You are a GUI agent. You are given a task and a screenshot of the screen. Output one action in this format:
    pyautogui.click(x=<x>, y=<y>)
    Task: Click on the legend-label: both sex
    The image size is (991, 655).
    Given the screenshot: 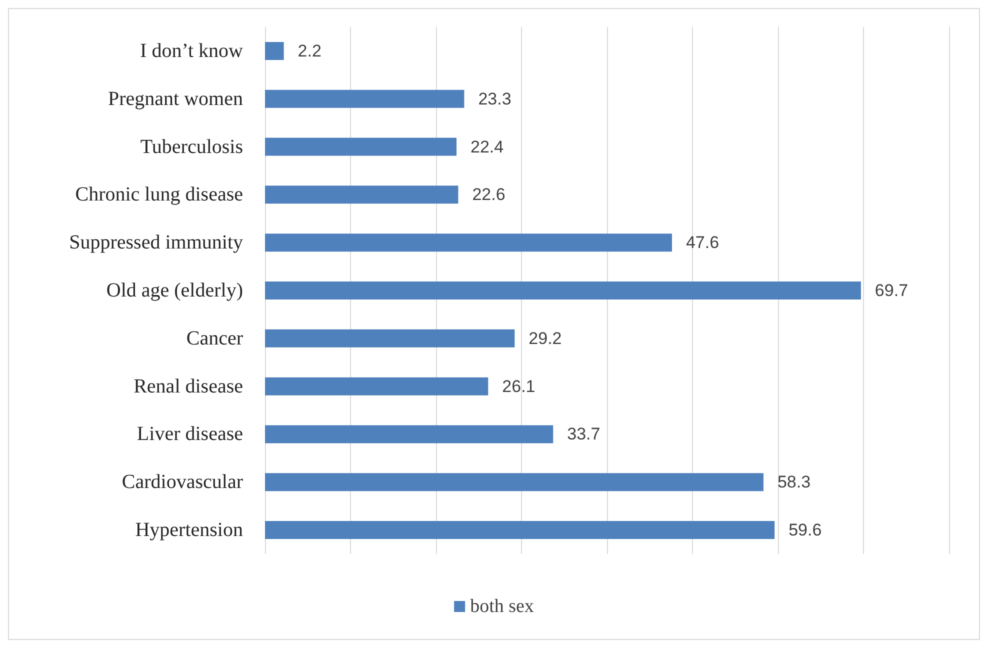 What is the action you would take?
    pyautogui.click(x=502, y=606)
    